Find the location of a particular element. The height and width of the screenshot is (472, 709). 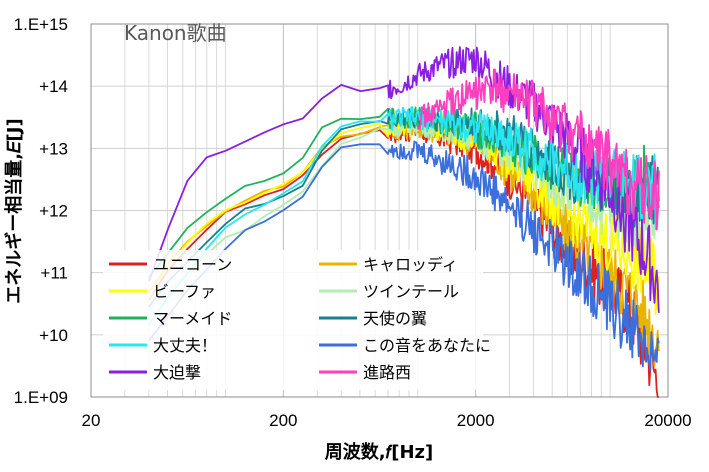

y-tick-label: +10 is located at coordinates (53, 335).